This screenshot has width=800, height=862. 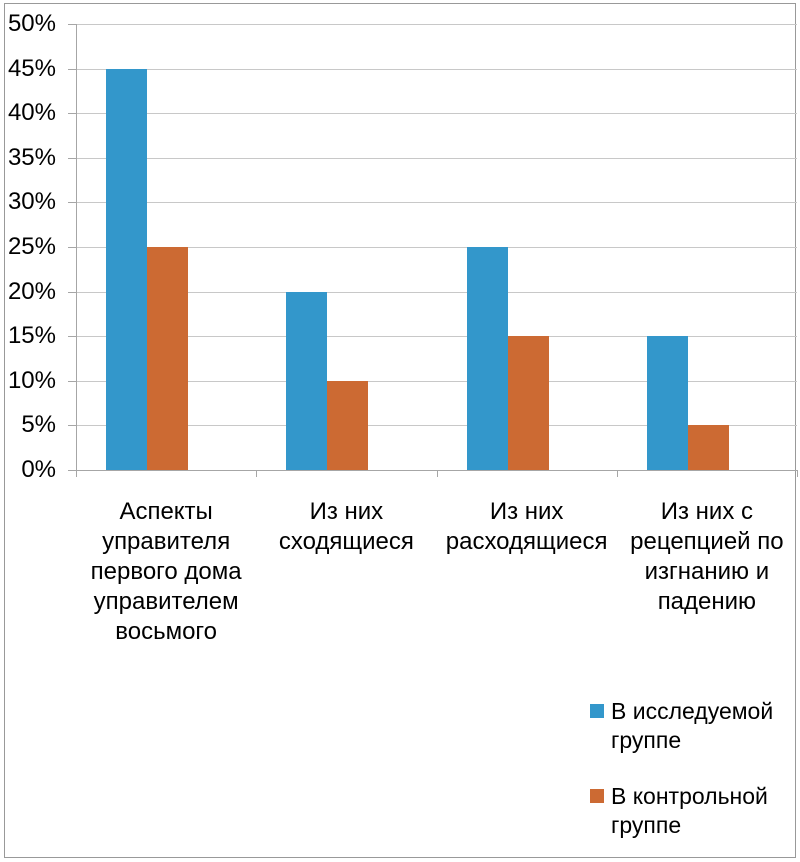 What do you see at coordinates (167, 358) in the screenshot?
I see `bar-control-group-cat0` at bounding box center [167, 358].